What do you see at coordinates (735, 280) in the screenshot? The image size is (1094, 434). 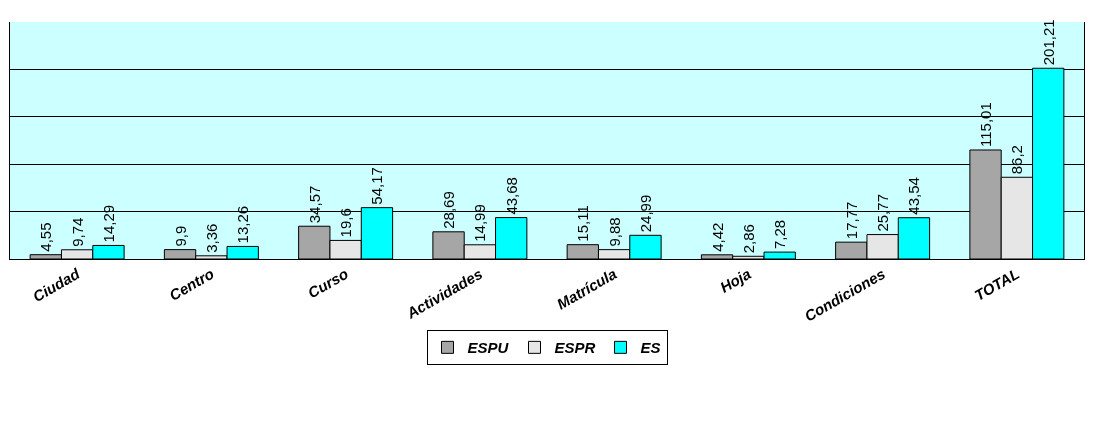 I see `x-tick-label: Hoja` at bounding box center [735, 280].